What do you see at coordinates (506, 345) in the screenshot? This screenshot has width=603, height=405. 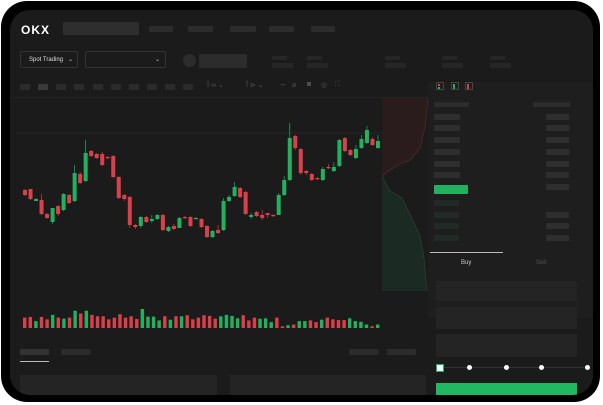 I see `total-input` at bounding box center [506, 345].